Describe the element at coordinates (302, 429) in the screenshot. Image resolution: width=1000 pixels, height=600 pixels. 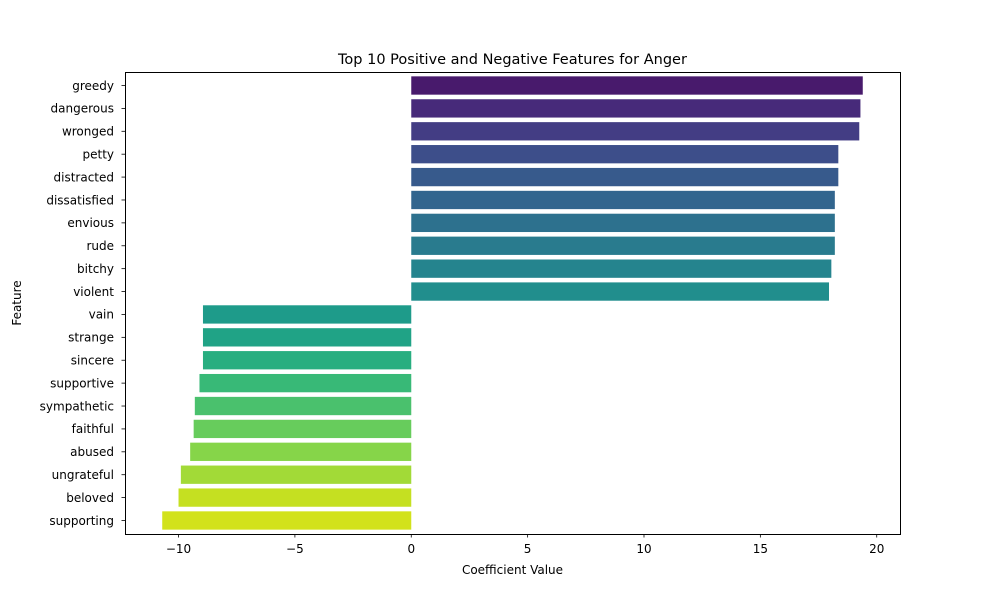
I see `bar-faithful` at that location.